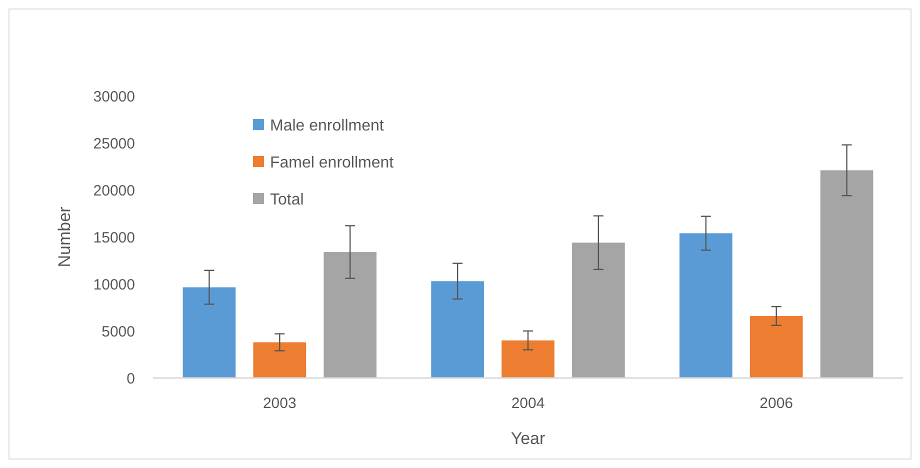 The image size is (920, 468). What do you see at coordinates (114, 191) in the screenshot?
I see `y-tick-label: 20000` at bounding box center [114, 191].